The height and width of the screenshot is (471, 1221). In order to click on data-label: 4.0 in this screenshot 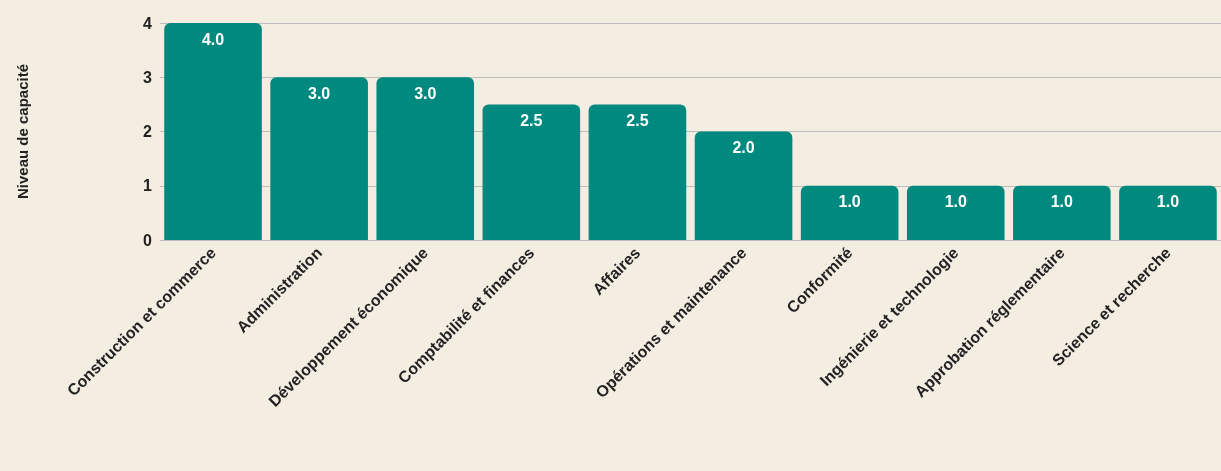, I will do `click(213, 39)`.